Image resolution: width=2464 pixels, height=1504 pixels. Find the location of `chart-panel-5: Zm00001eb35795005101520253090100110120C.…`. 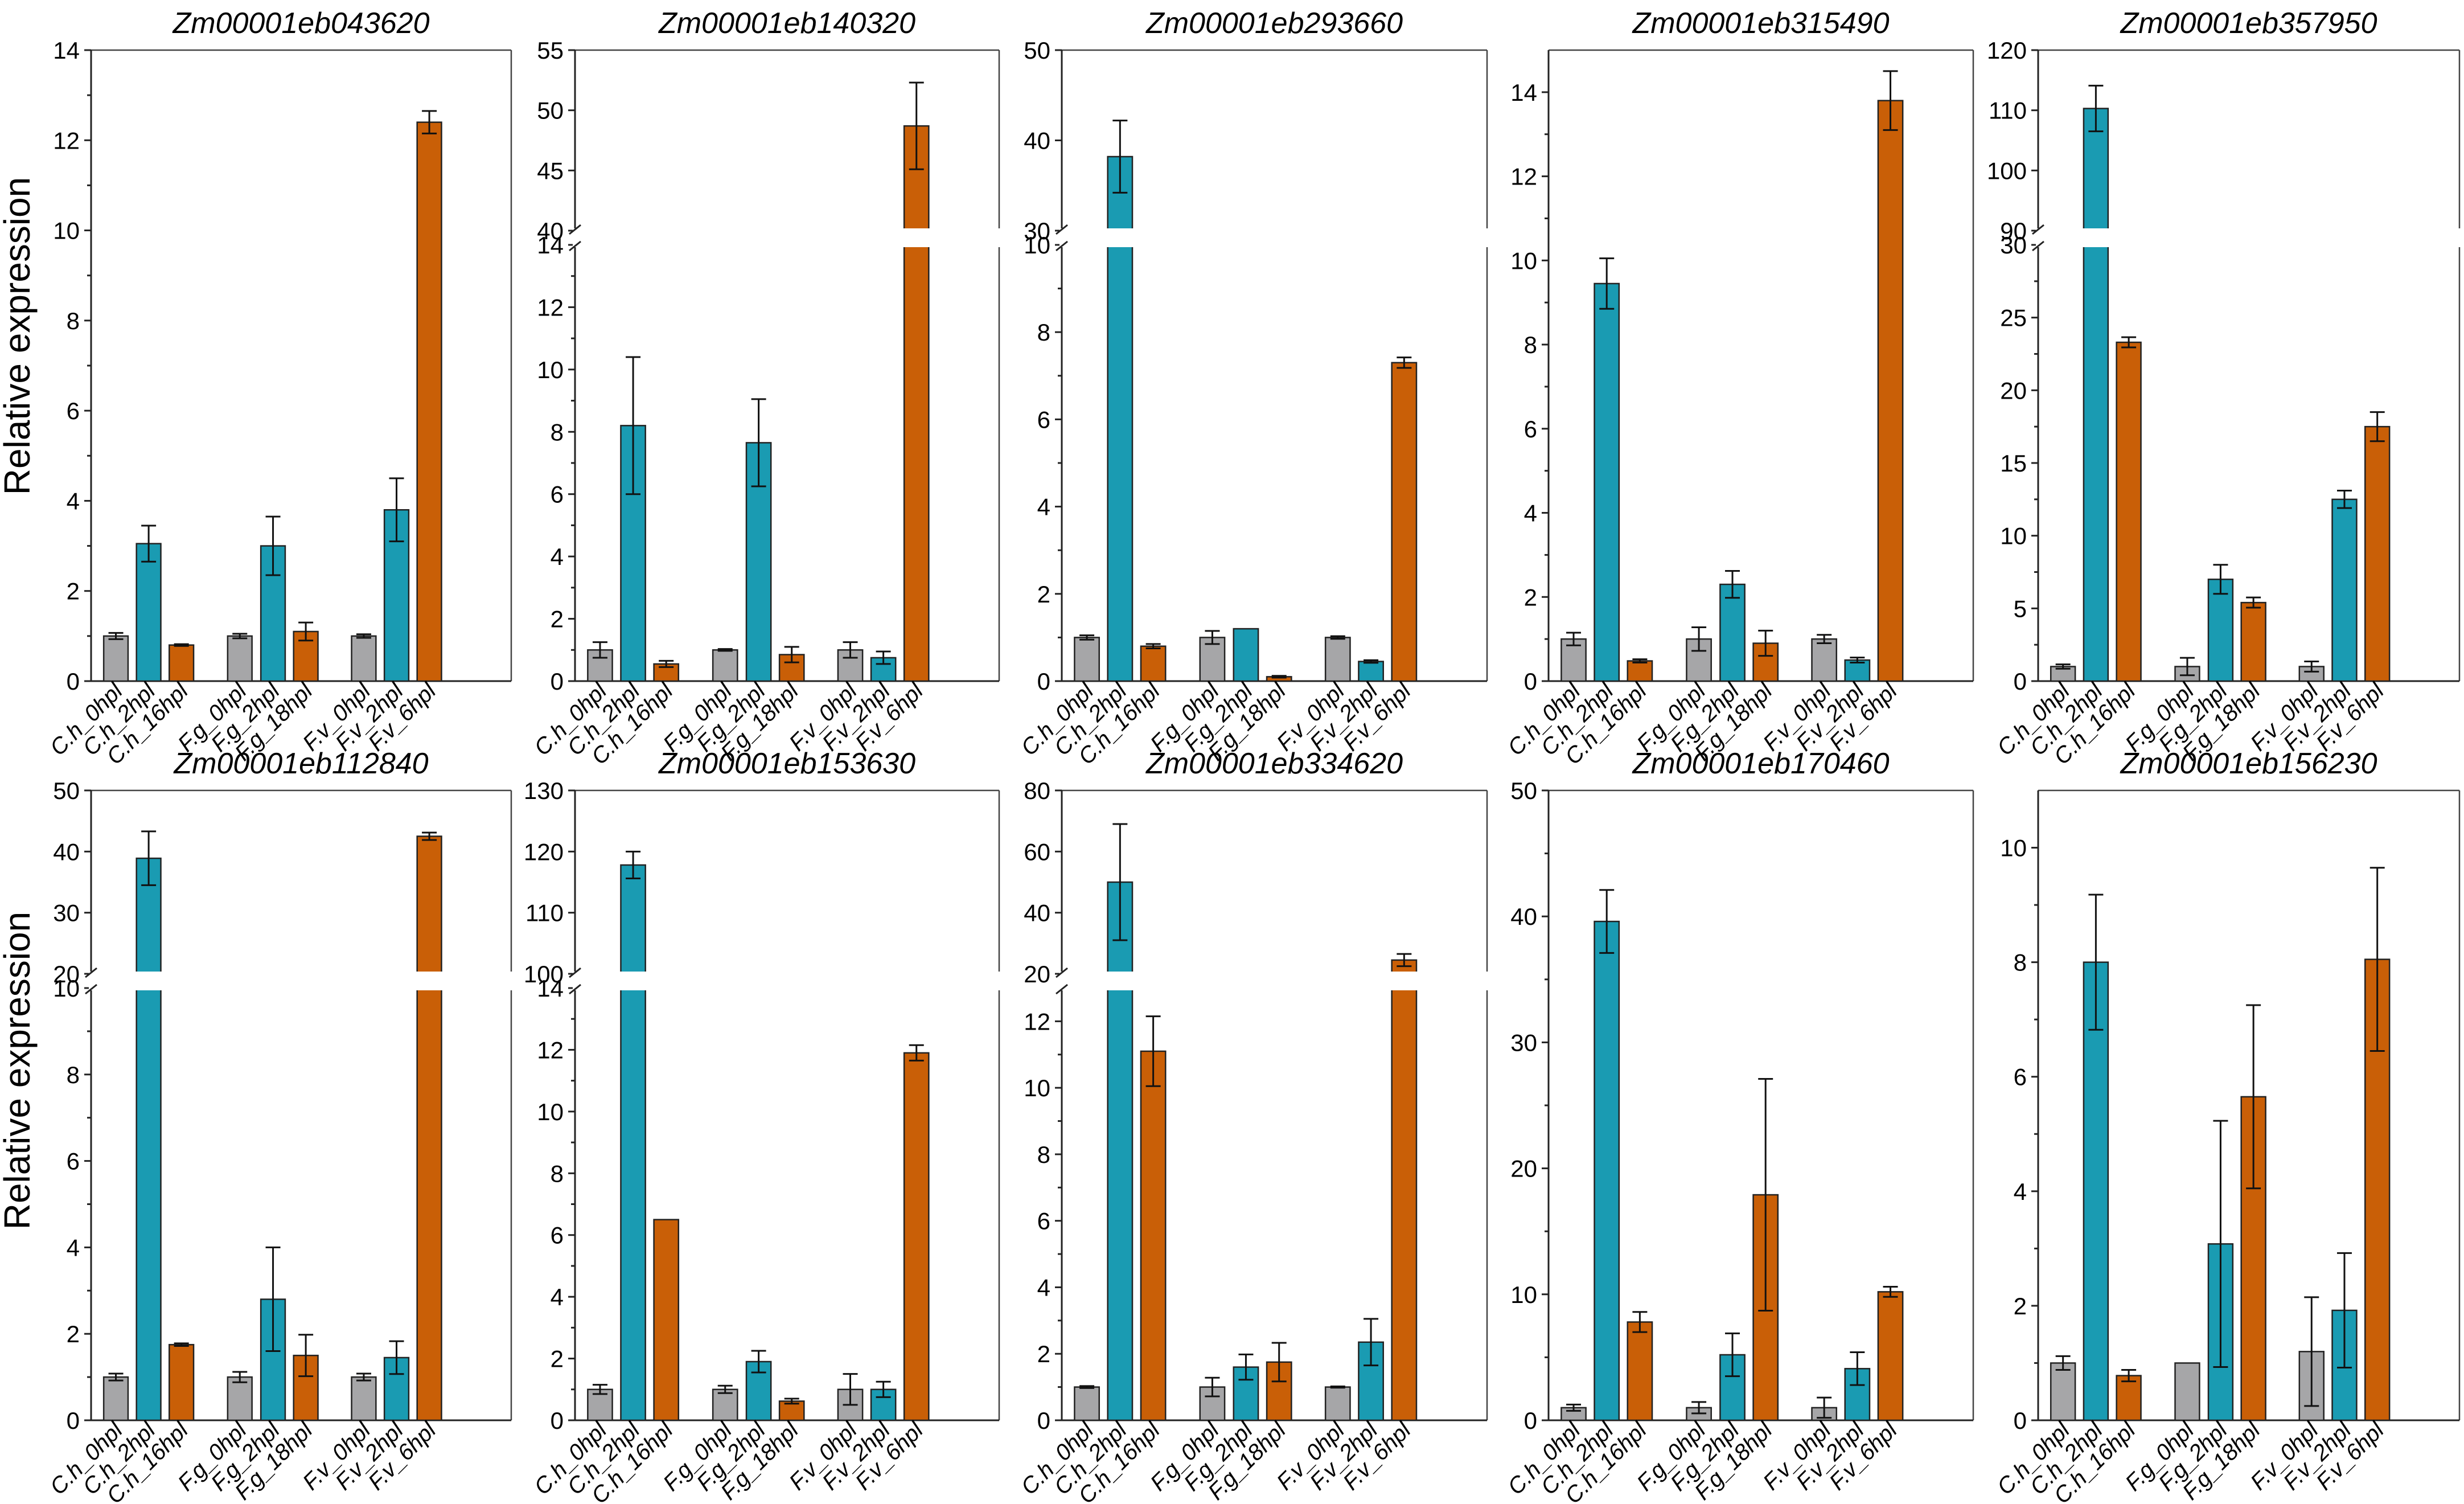

chart-panel-5: Zm00001eb35795005101520253090100110120C.… is located at coordinates (2224, 388).